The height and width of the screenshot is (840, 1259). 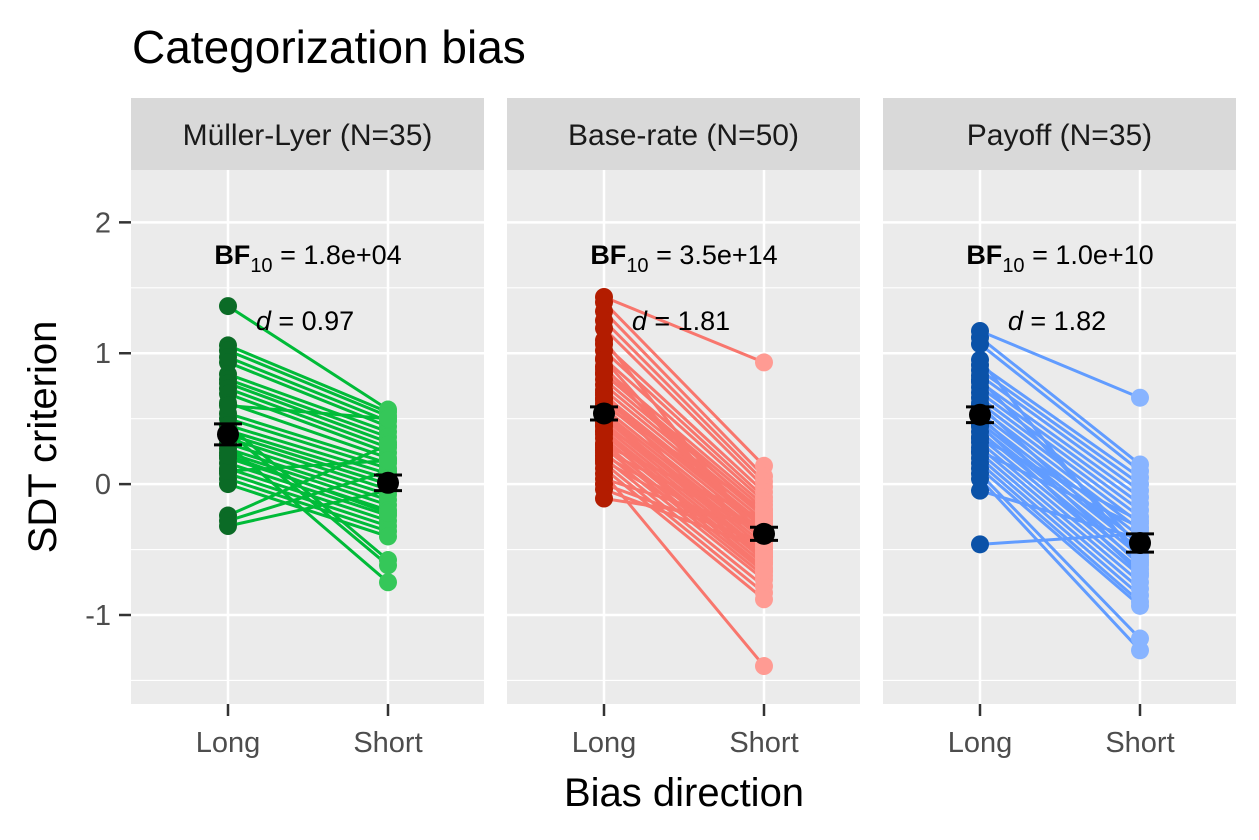 What do you see at coordinates (103, 354) in the screenshot?
I see `y-tick-label: 1` at bounding box center [103, 354].